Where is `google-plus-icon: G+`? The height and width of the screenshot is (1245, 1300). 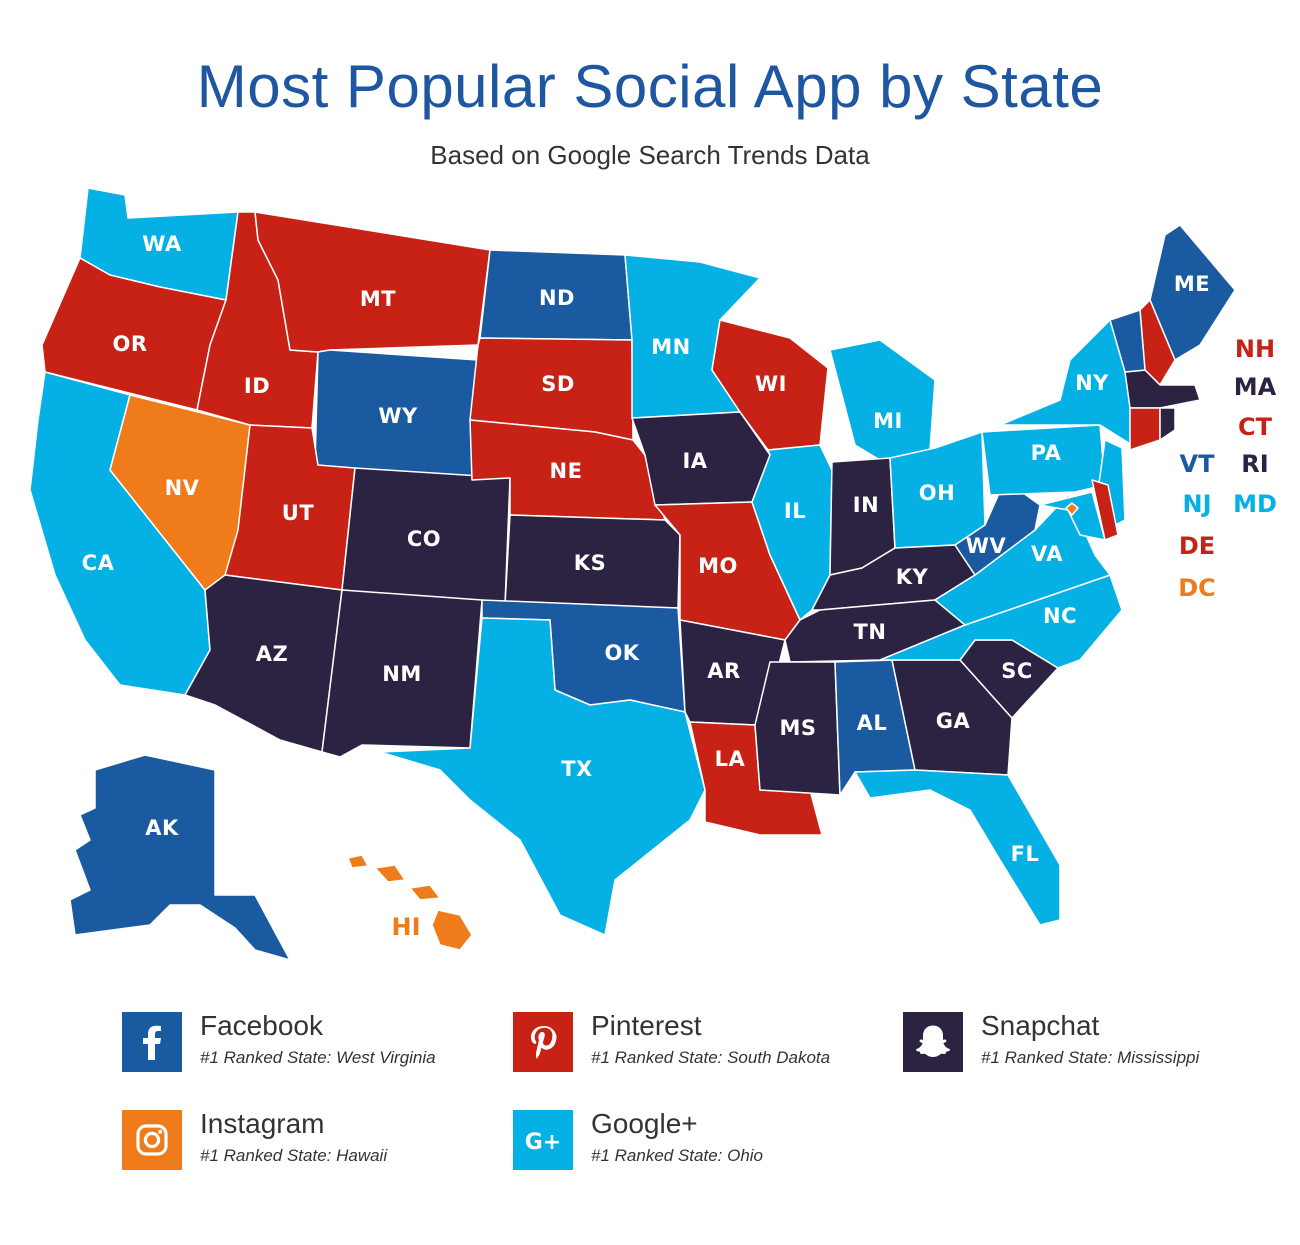 google-plus-icon: G+ is located at coordinates (543, 1140).